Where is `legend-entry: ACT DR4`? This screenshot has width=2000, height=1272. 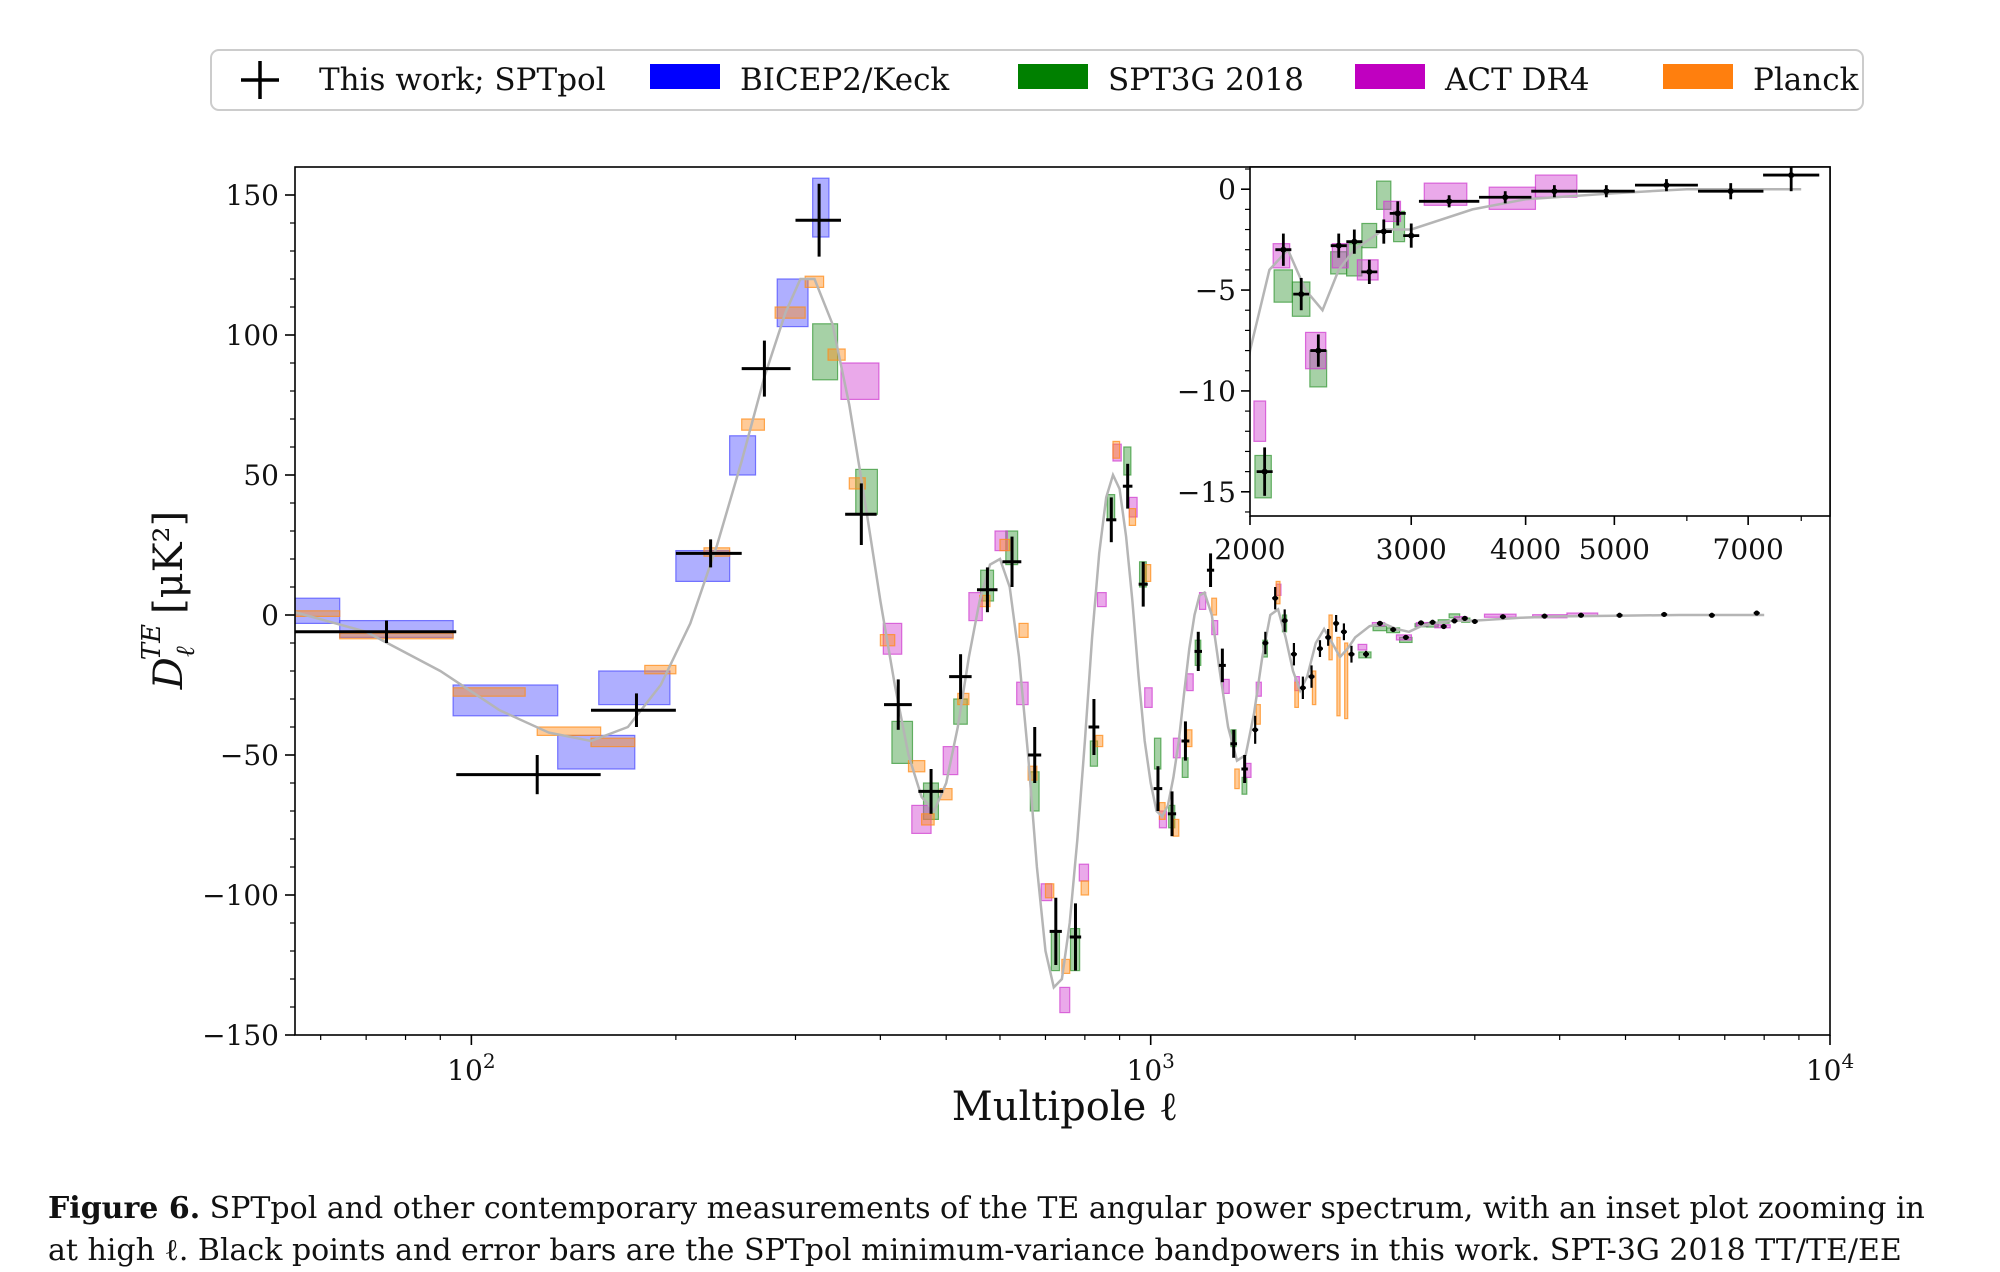
legend-entry: ACT DR4 is located at coordinates (1472, 80).